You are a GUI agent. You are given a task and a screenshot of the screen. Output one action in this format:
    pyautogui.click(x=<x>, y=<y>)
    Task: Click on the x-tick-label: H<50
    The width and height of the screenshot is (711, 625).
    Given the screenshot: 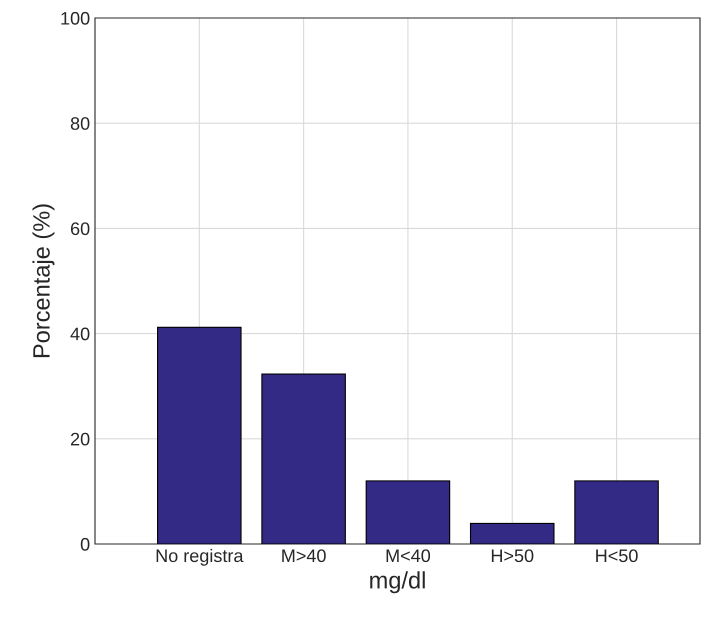 What is the action you would take?
    pyautogui.click(x=617, y=555)
    